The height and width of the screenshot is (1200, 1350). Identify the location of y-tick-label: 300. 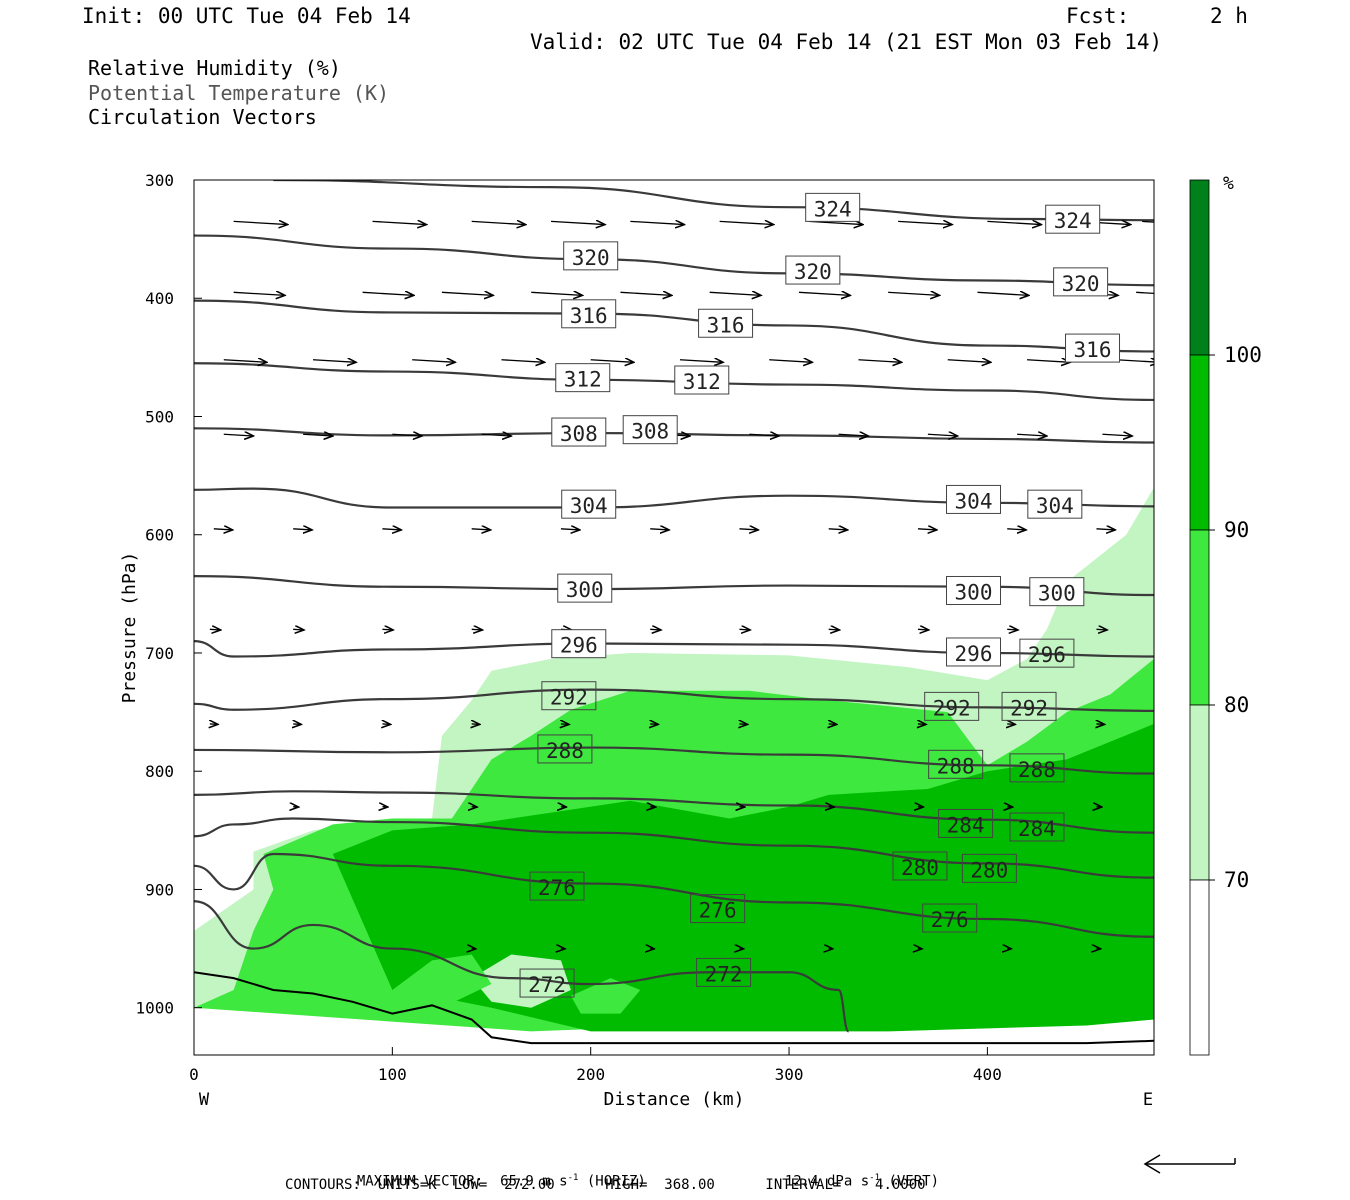
(159, 180).